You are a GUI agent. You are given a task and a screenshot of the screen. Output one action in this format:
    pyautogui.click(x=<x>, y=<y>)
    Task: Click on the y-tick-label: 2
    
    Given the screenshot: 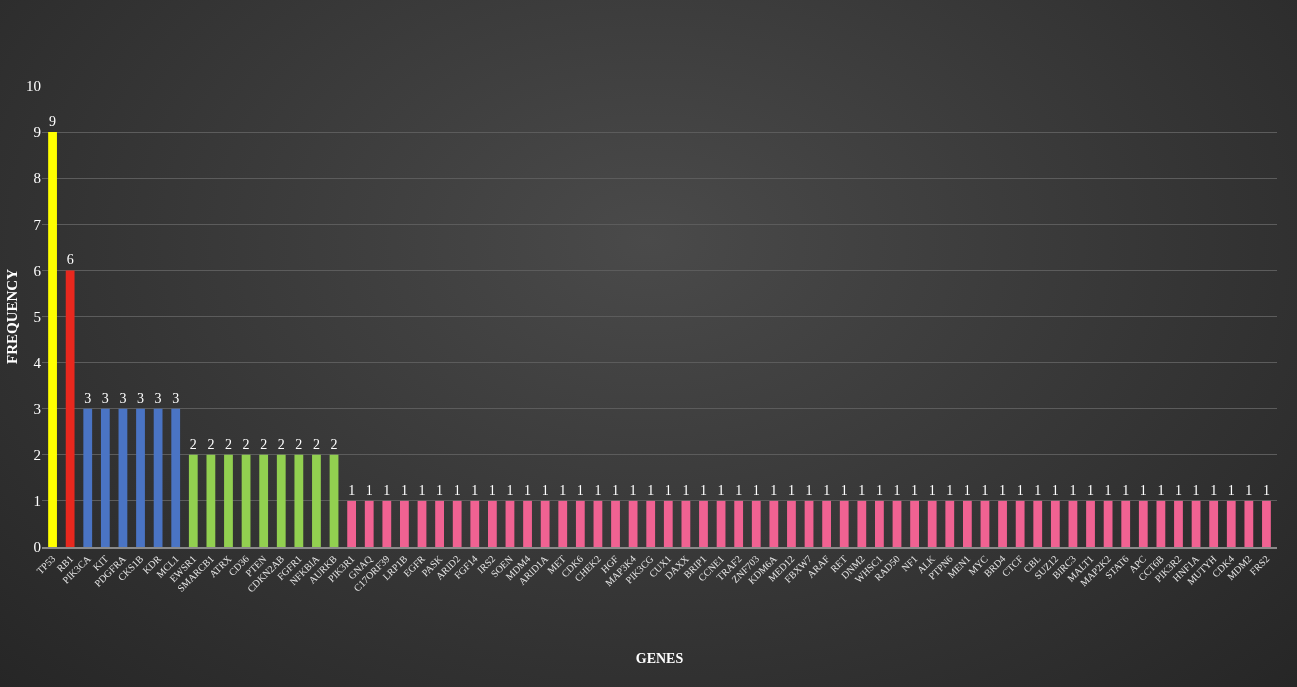 What is the action you would take?
    pyautogui.click(x=37, y=455)
    